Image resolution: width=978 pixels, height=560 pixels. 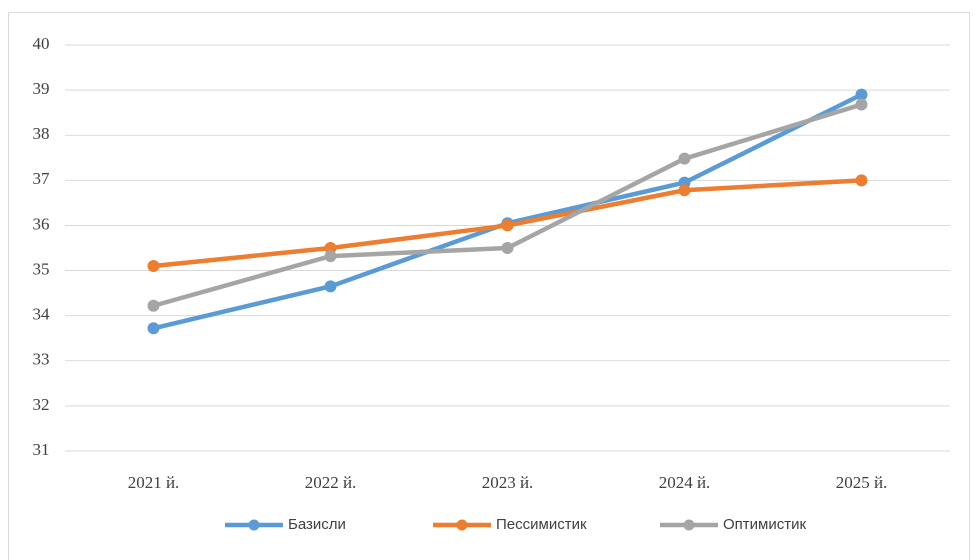 What do you see at coordinates (42, 314) in the screenshot?
I see `y-tick-label: 34` at bounding box center [42, 314].